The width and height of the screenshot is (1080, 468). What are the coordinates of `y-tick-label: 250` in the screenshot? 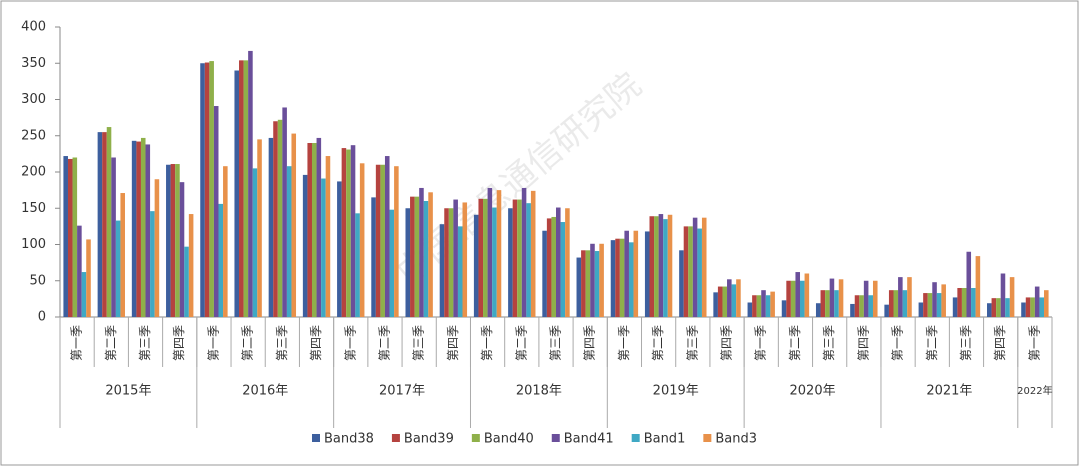 It's located at (33, 135).